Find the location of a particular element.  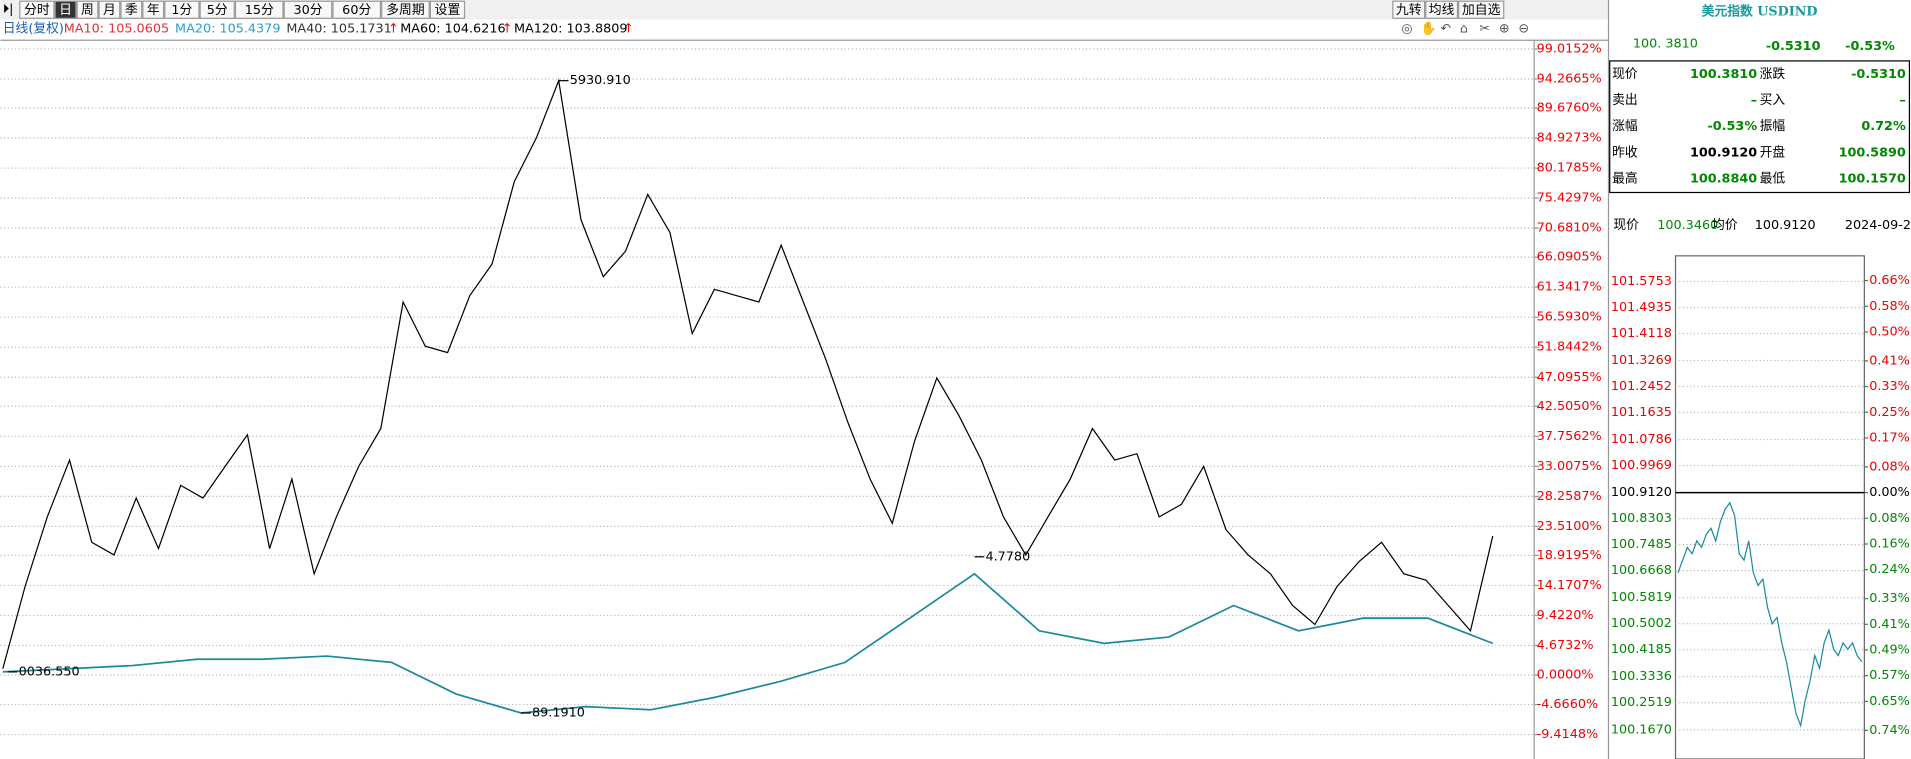

toolbar-button-label: 1分 is located at coordinates (181, 10).